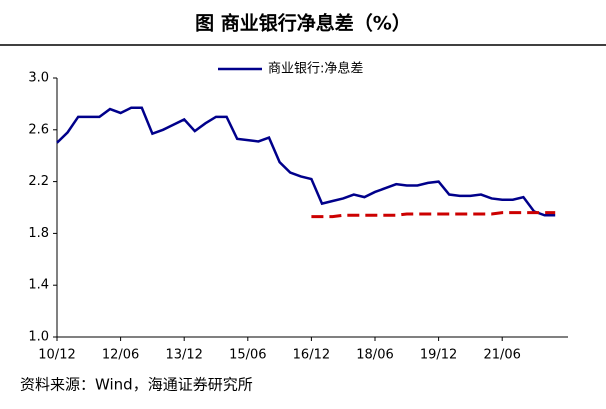  What do you see at coordinates (303, 23) in the screenshot?
I see `chart-title: 图 商业银行净息差（%）` at bounding box center [303, 23].